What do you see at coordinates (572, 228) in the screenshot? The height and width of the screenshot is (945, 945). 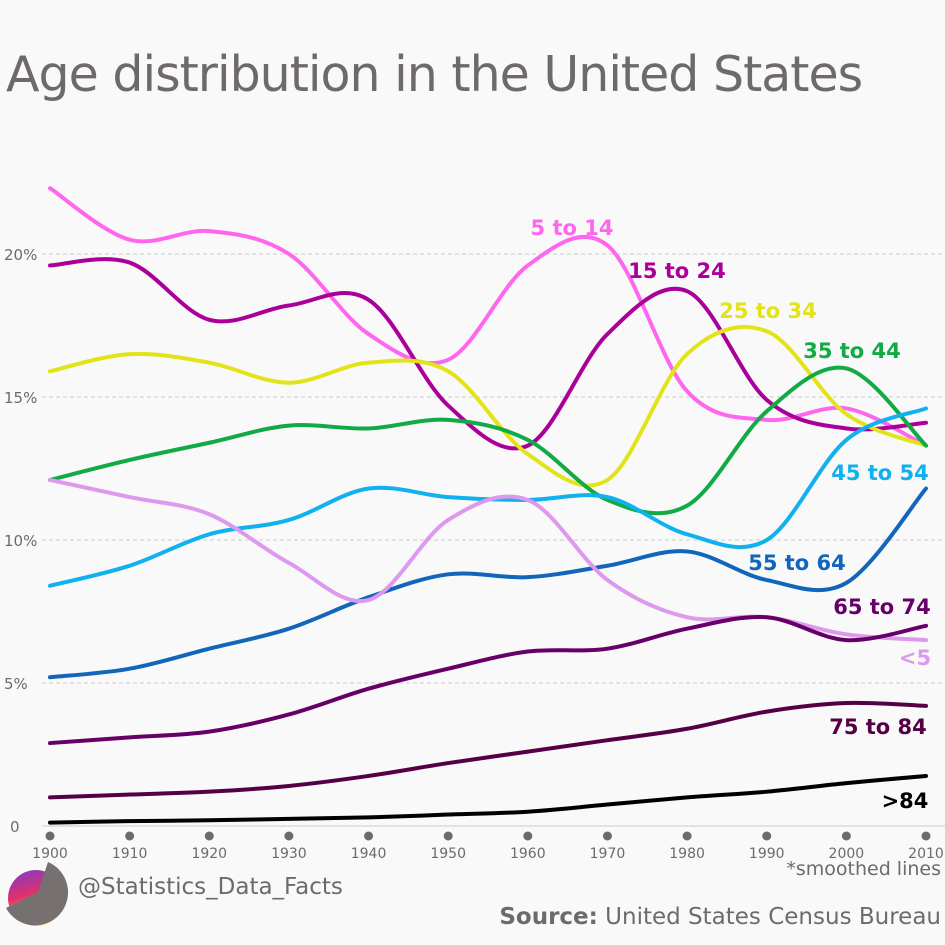 I see `series-label: 5 to 14` at bounding box center [572, 228].